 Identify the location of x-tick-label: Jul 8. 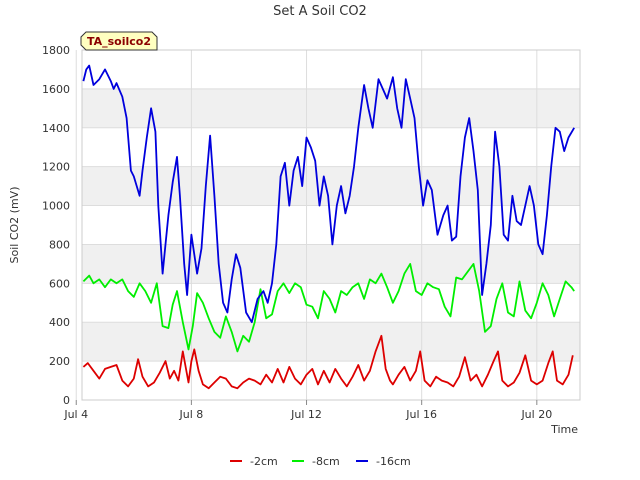
(190, 414).